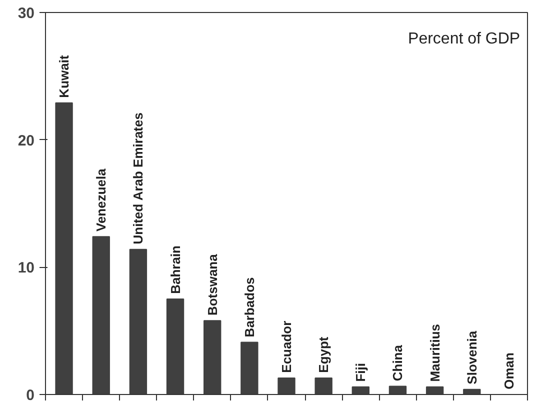 The height and width of the screenshot is (414, 542). I want to click on y-tick-label: 10, so click(26, 268).